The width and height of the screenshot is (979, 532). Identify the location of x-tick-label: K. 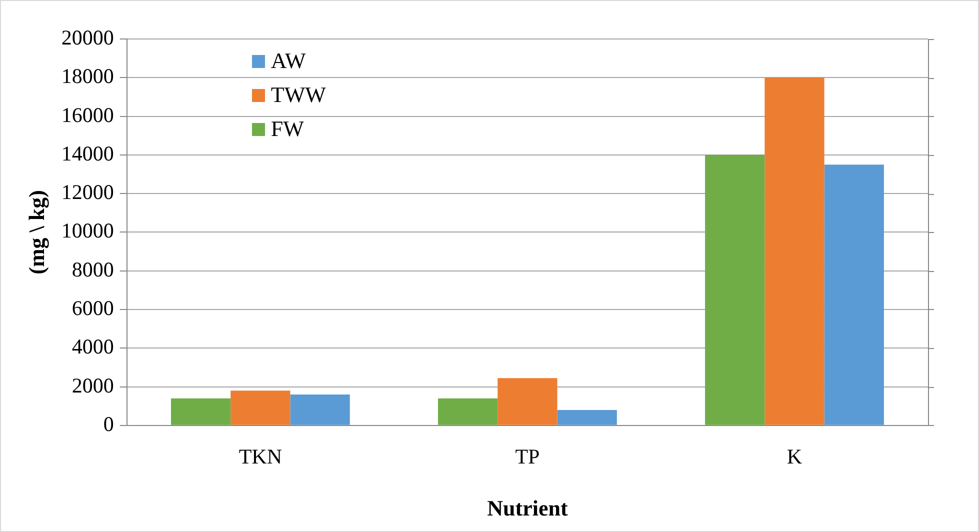
(794, 456).